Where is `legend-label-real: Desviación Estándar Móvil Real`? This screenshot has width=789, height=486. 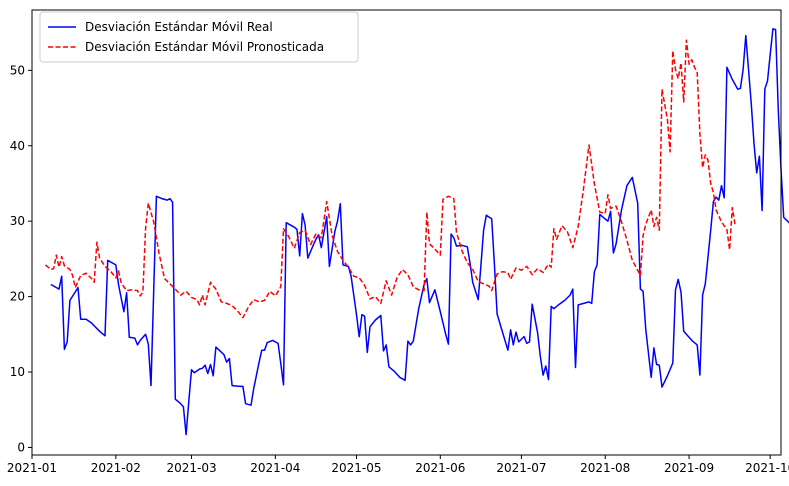 legend-label-real: Desviación Estándar Móvil Real is located at coordinates (179, 27).